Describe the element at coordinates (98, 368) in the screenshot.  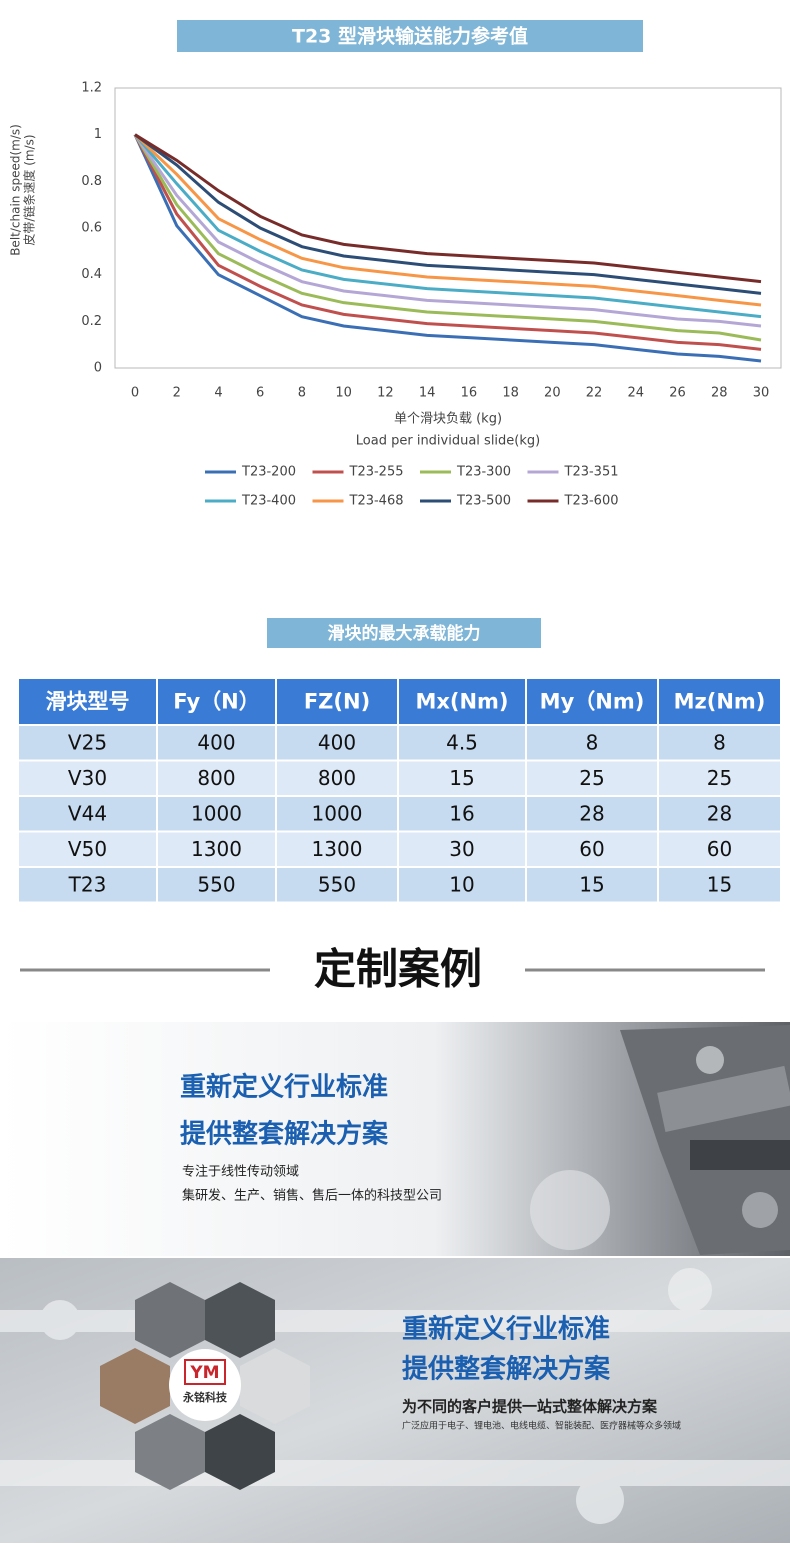
I see `y-tick-label: 0` at that location.